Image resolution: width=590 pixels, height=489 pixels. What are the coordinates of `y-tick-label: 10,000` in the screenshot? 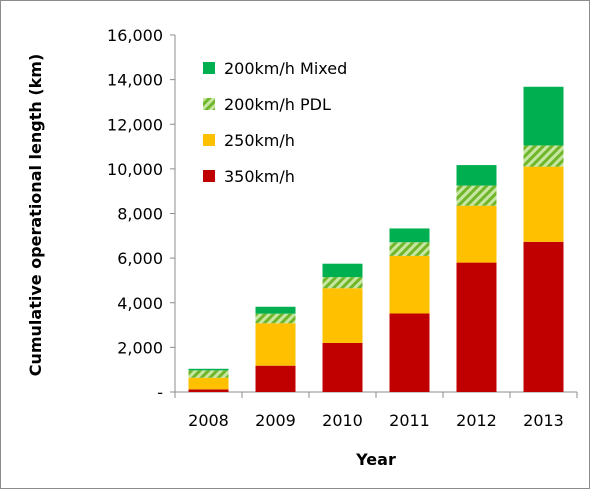 It's located at (135, 169).